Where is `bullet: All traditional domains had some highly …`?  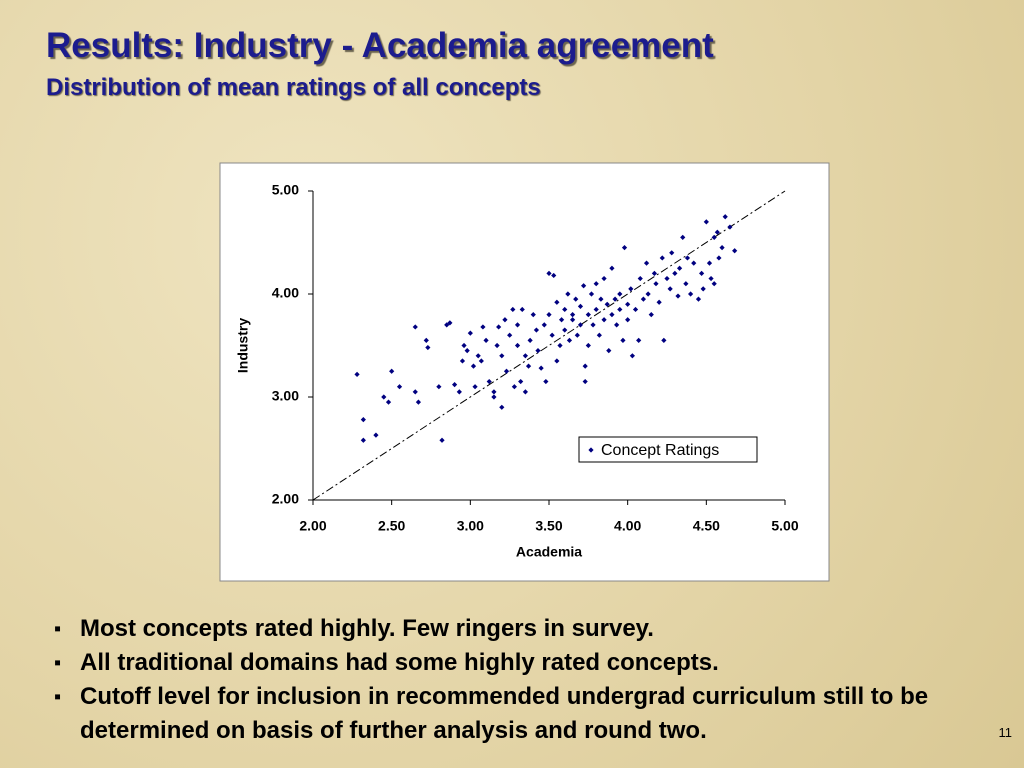
bullet: All traditional domains had some highly … is located at coordinates (512, 663).